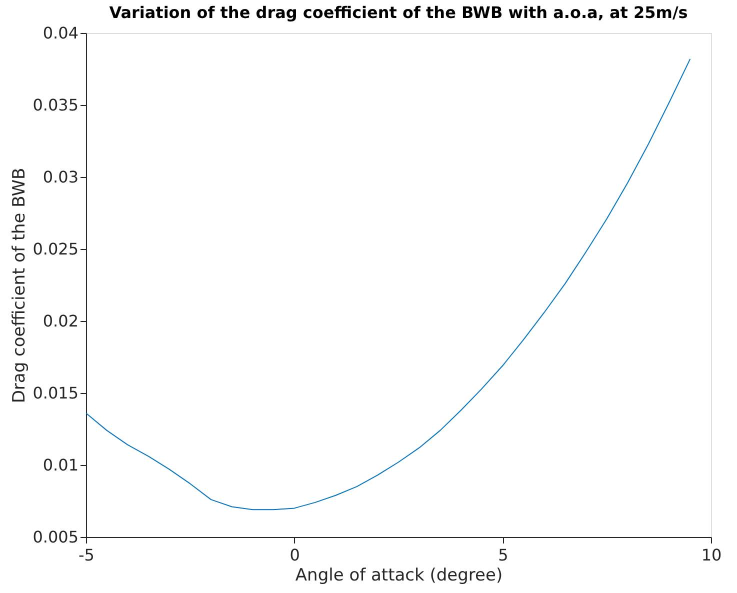 The height and width of the screenshot is (593, 737). What do you see at coordinates (55, 393) in the screenshot?
I see `y-tick-label: 0.015` at bounding box center [55, 393].